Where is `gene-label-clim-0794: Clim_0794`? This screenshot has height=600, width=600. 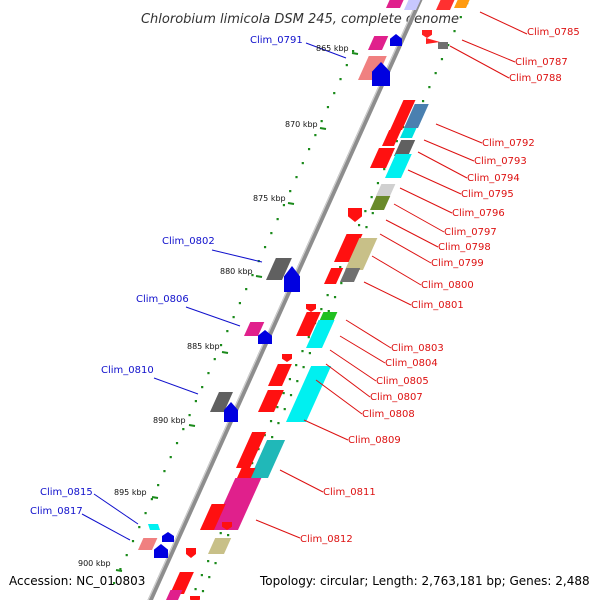 gene-label-clim-0794: Clim_0794 is located at coordinates (493, 178).